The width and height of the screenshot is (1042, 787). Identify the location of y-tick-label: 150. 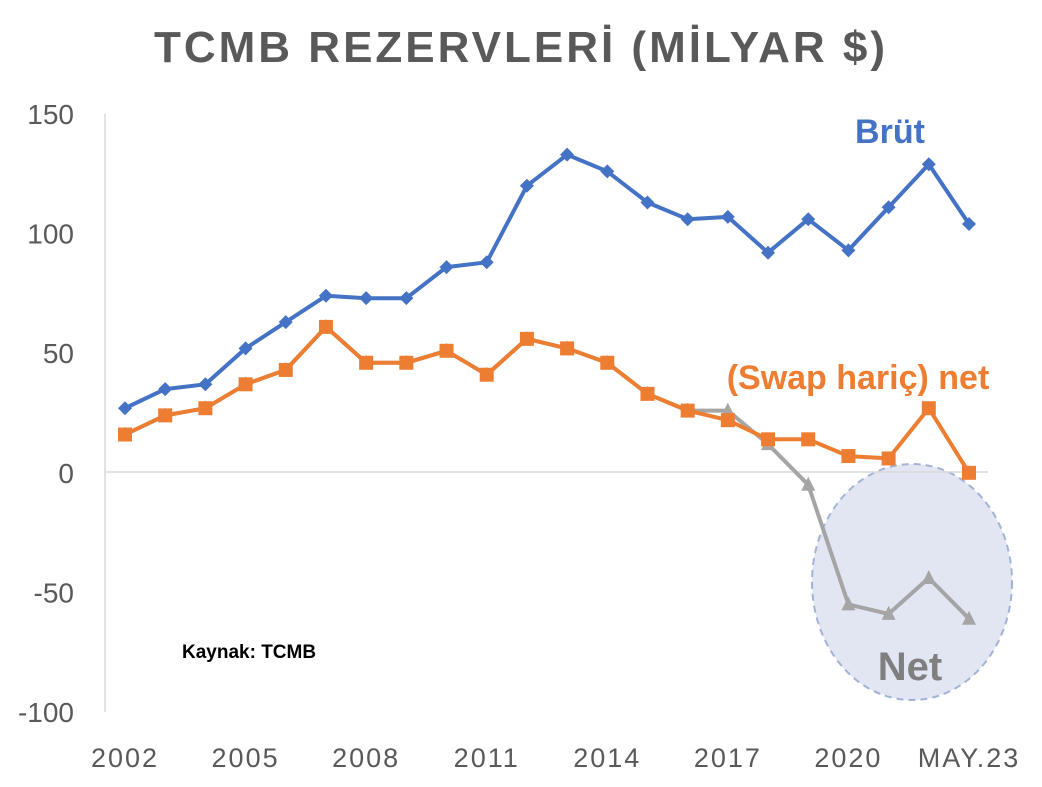
(50, 114).